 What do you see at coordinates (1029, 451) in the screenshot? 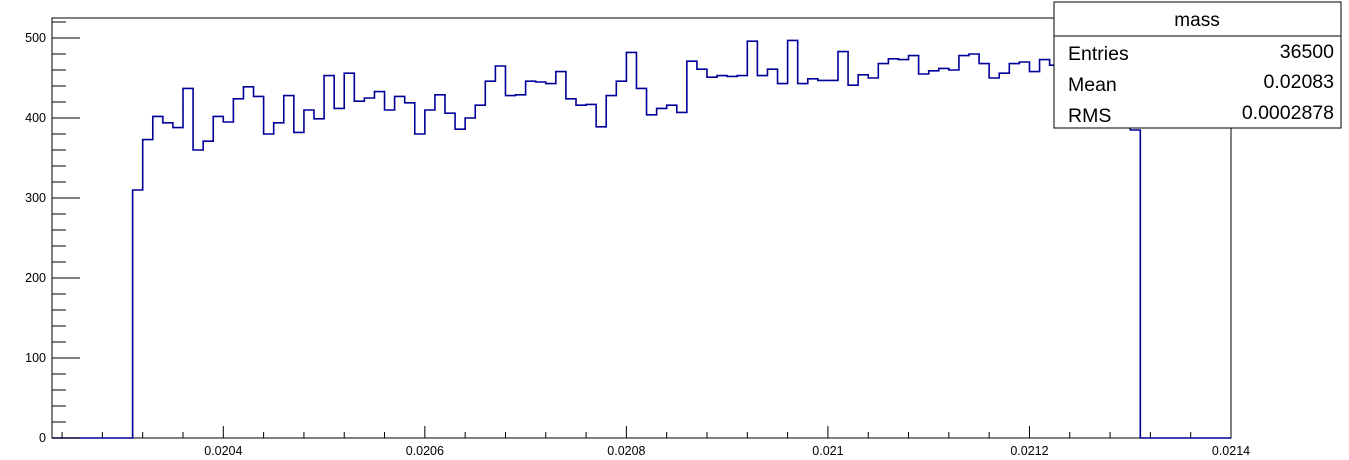
I see `x-tick-label: 0.0212` at bounding box center [1029, 451].